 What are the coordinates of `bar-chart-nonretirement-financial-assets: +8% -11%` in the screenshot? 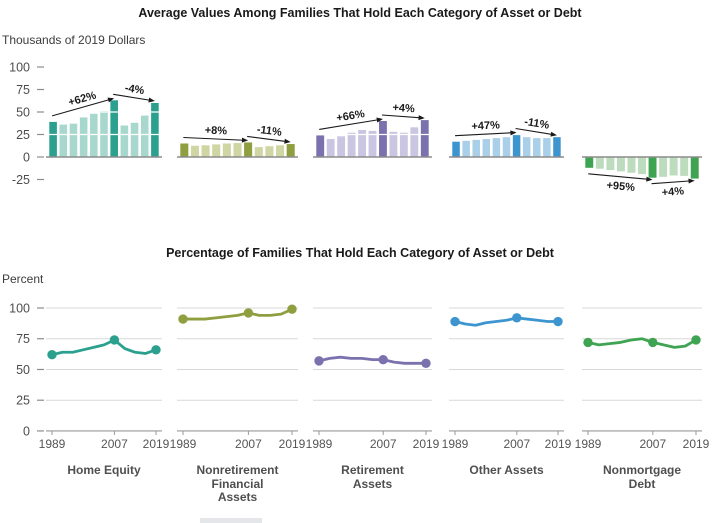 It's located at (237, 134).